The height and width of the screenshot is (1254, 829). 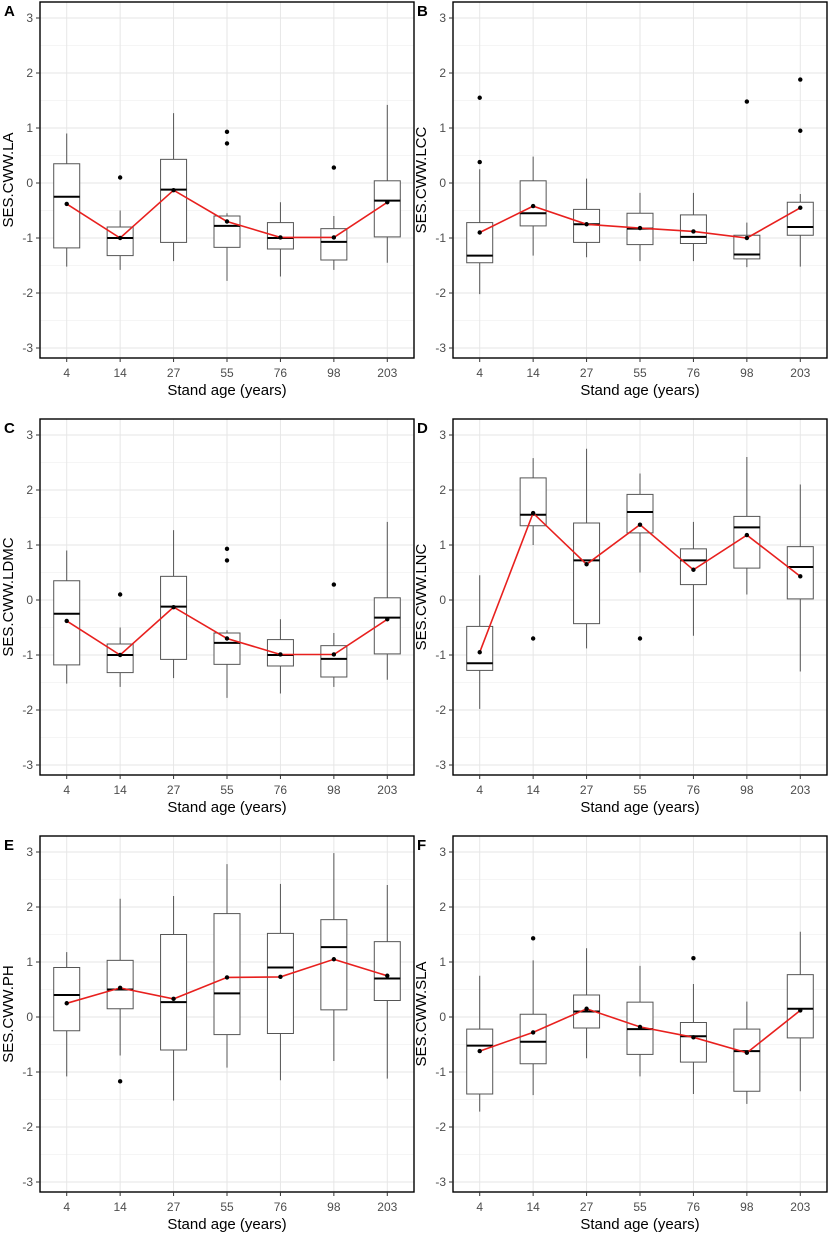 What do you see at coordinates (8, 179) in the screenshot?
I see `y-axis-title: SES.CWW.LA` at bounding box center [8, 179].